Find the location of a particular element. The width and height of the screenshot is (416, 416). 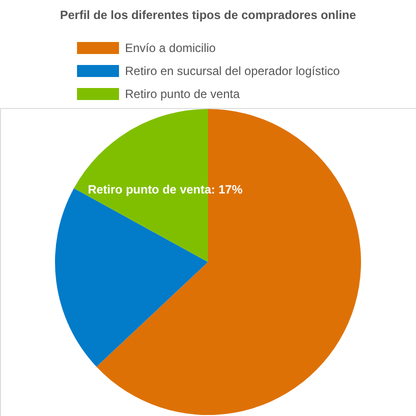

legend-label: Retiro punto de venta is located at coordinates (182, 94).